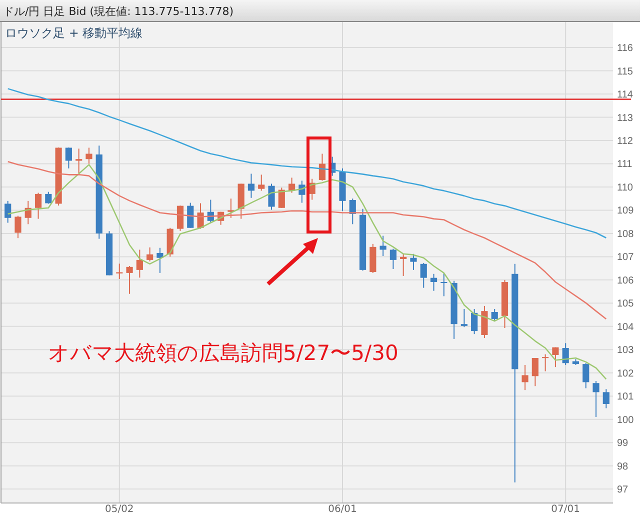  Describe the element at coordinates (623, 466) in the screenshot. I see `y-tick-label: 98` at that location.